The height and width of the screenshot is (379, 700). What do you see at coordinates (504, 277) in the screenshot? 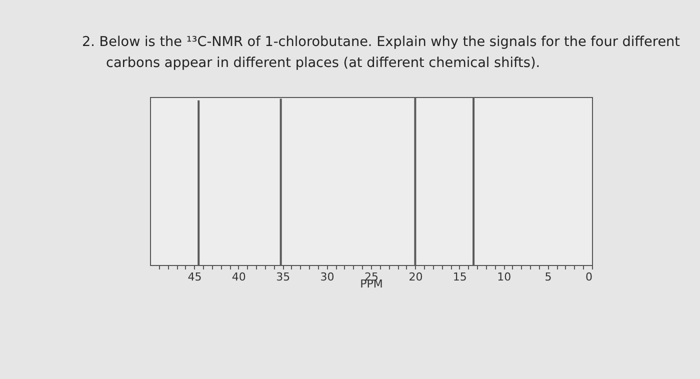
I see `x-tick-label: 10` at bounding box center [504, 277].